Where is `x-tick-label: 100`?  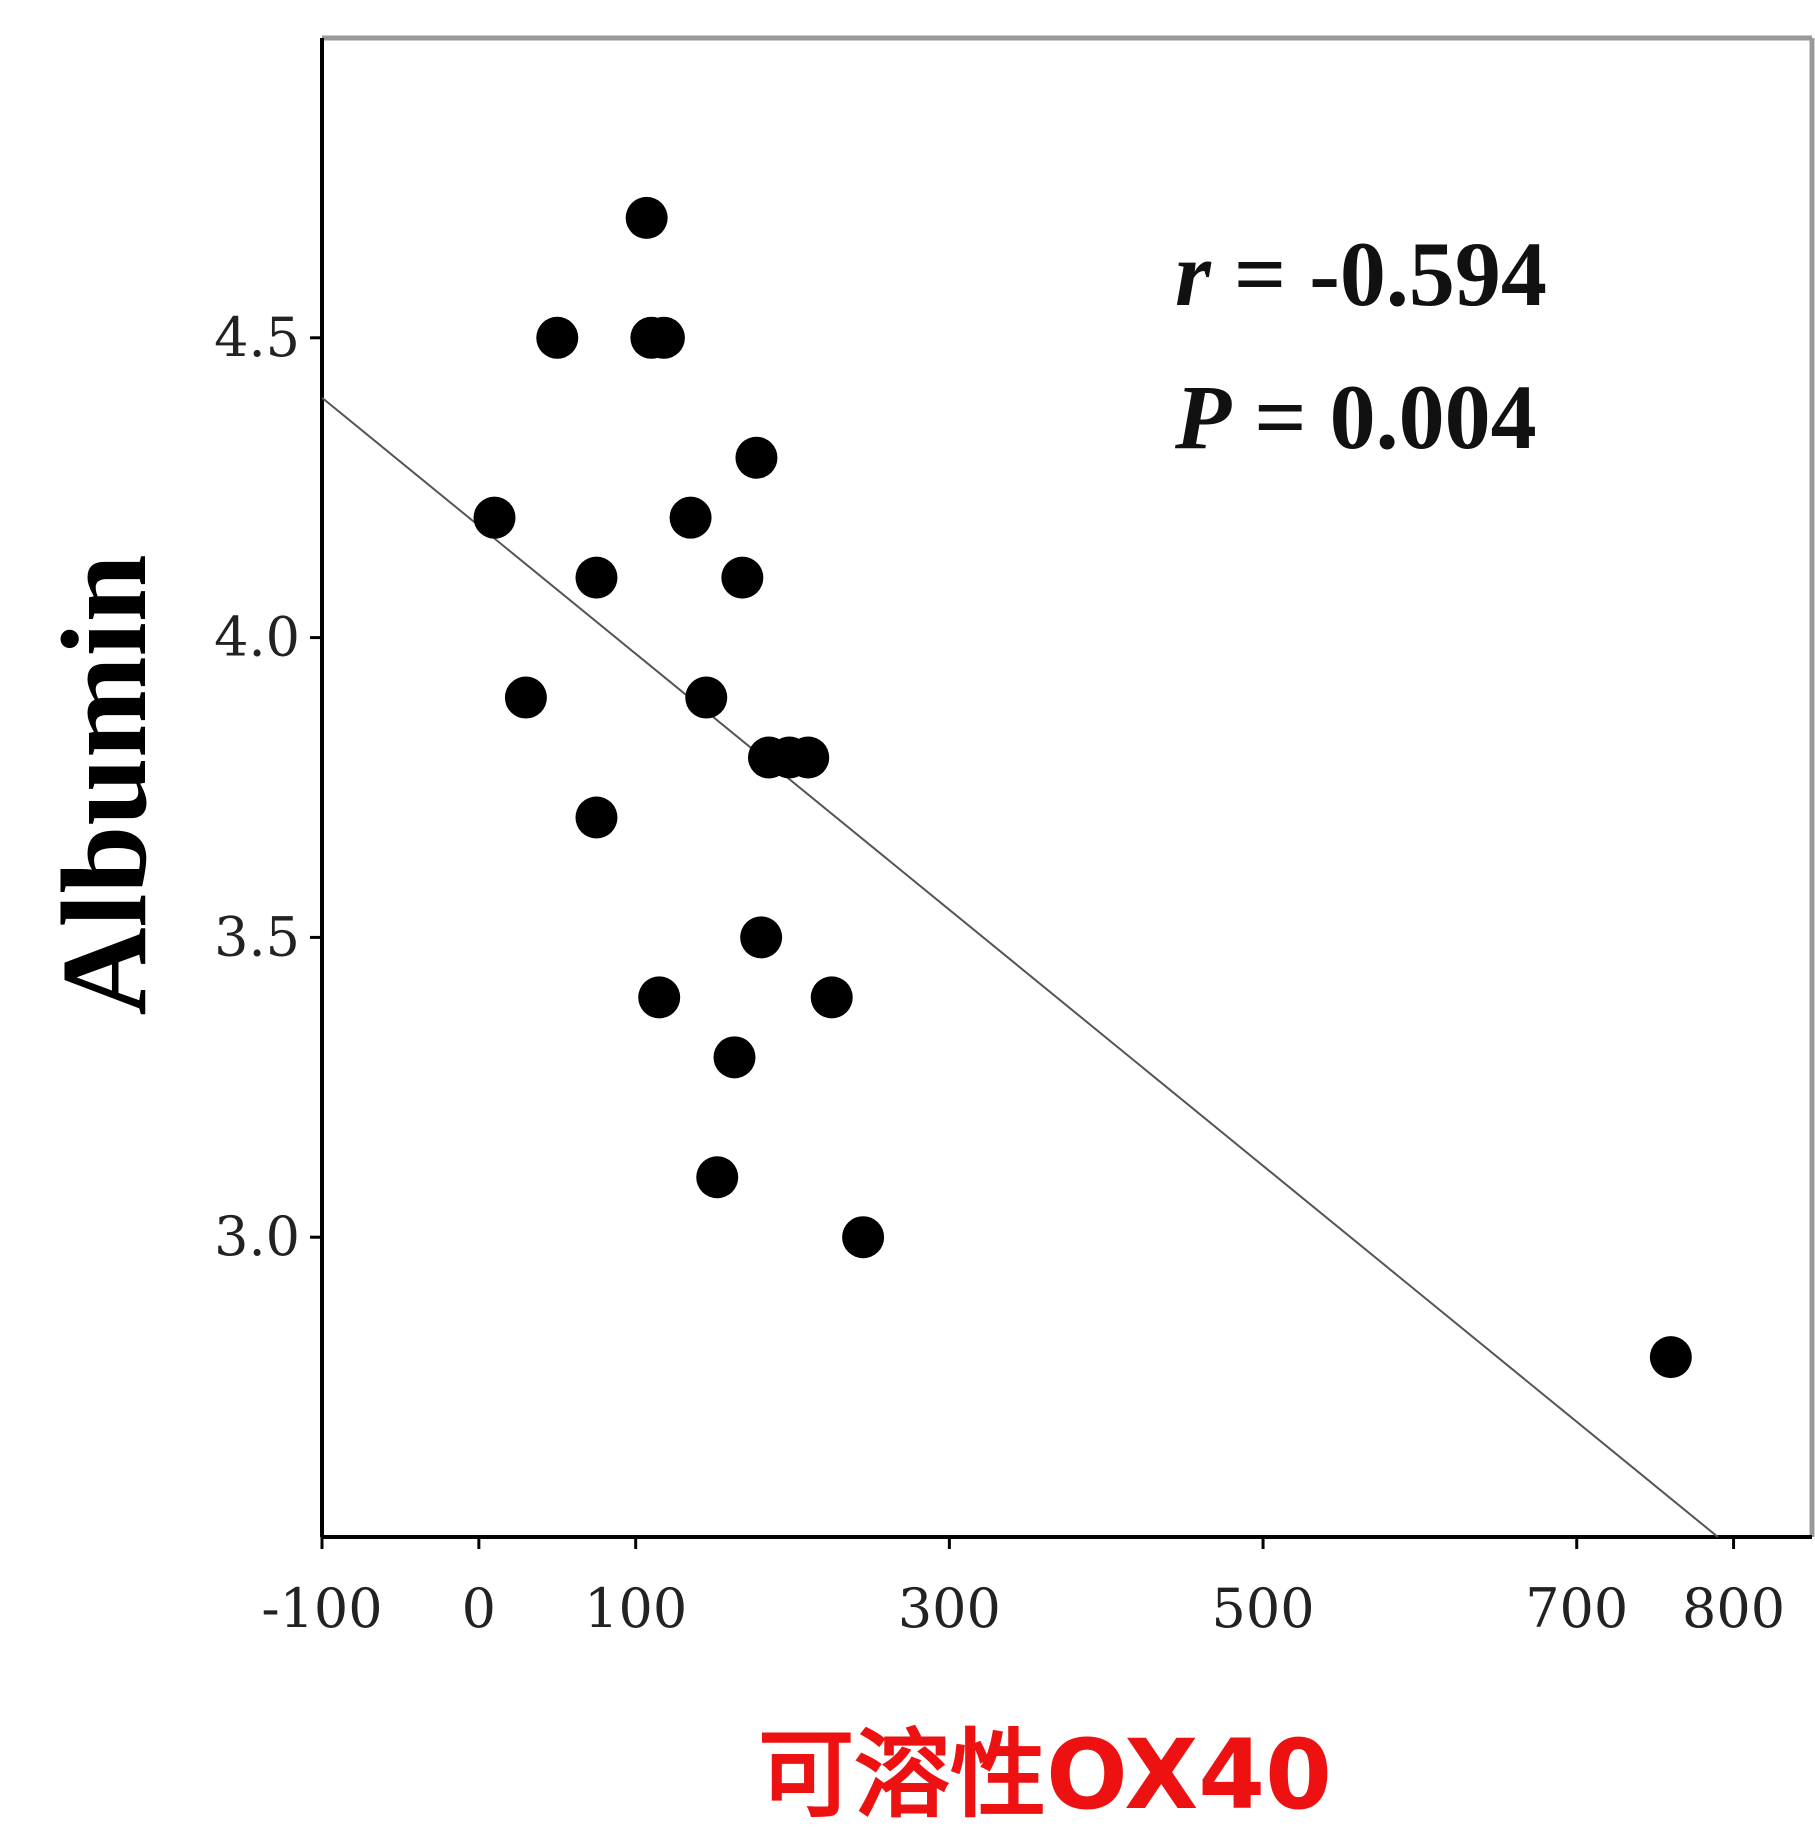 x-tick-label: 100 is located at coordinates (635, 1608).